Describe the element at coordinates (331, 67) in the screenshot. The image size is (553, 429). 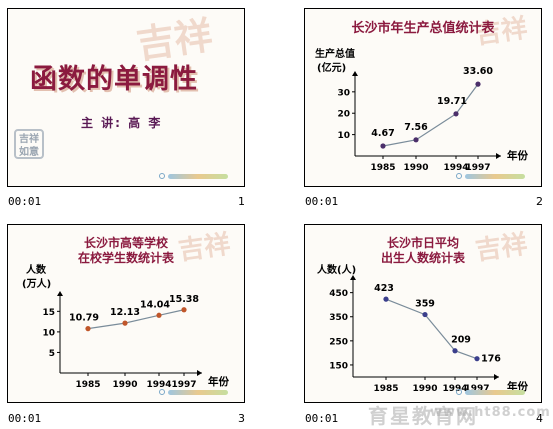
I see `y-axis-title: (亿元)` at that location.